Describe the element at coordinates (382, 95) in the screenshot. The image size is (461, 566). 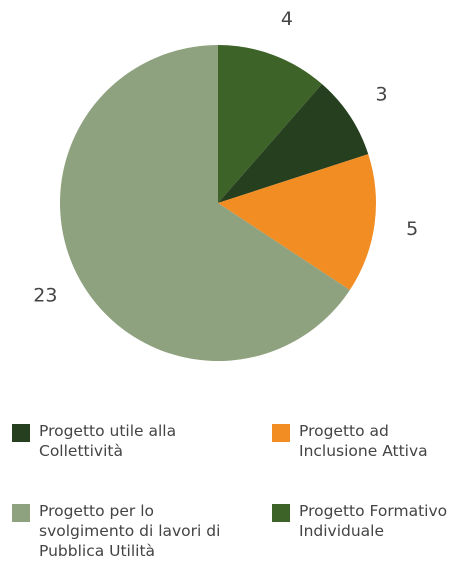
I see `value-label: 3` at that location.